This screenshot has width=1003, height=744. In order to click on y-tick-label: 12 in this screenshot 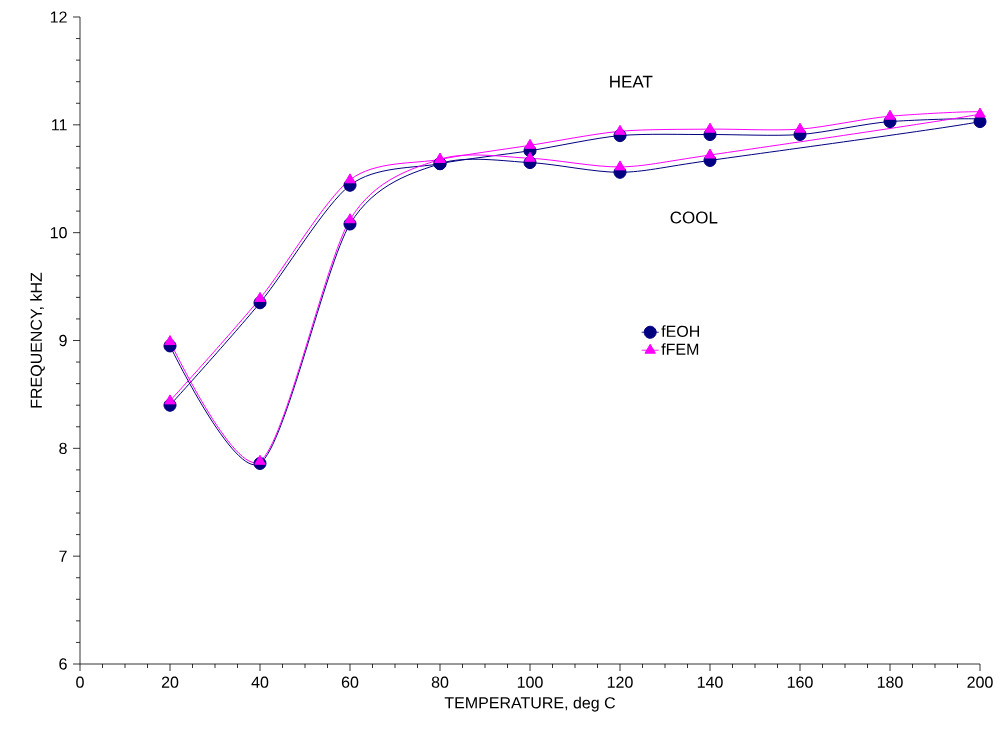, I will do `click(58, 17)`.